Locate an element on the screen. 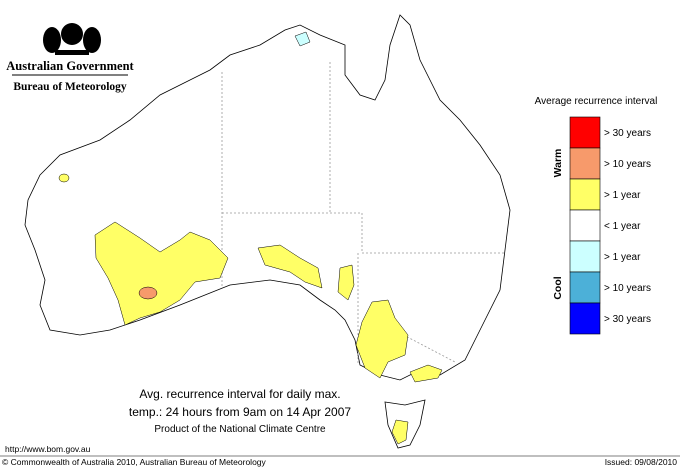 The width and height of the screenshot is (680, 467). footer-issued: Issued: 09/08/2010 is located at coordinates (641, 462).